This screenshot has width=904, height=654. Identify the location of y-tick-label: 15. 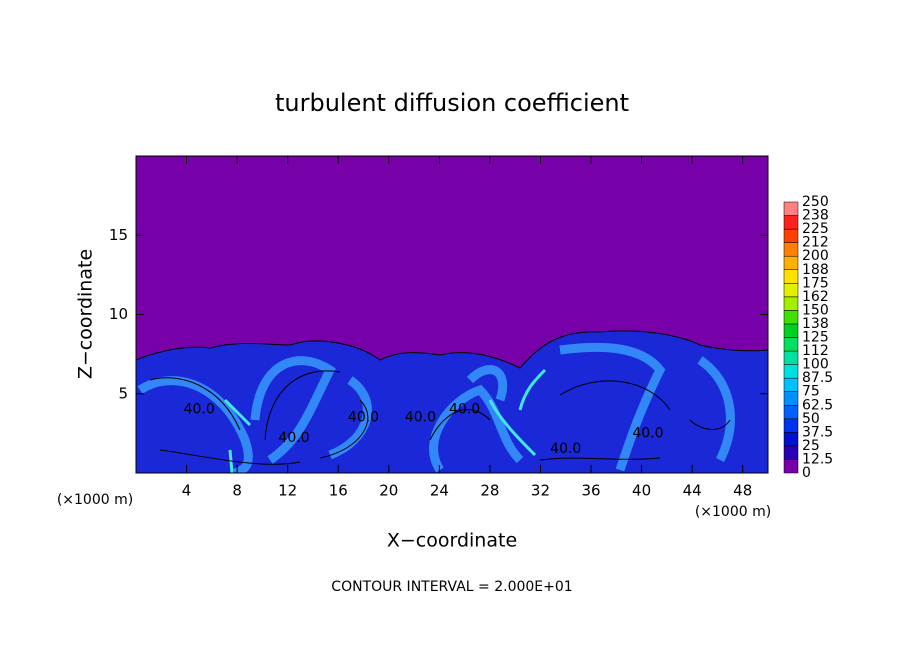
(118, 235).